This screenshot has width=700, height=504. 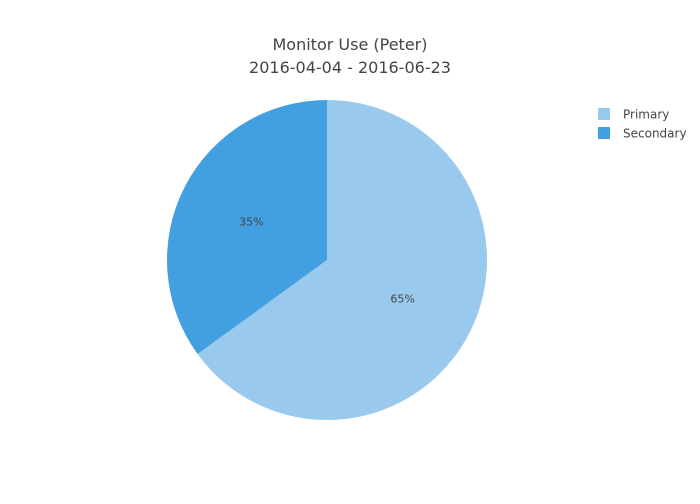 I want to click on legend-item-primary: Primary, so click(x=633, y=115).